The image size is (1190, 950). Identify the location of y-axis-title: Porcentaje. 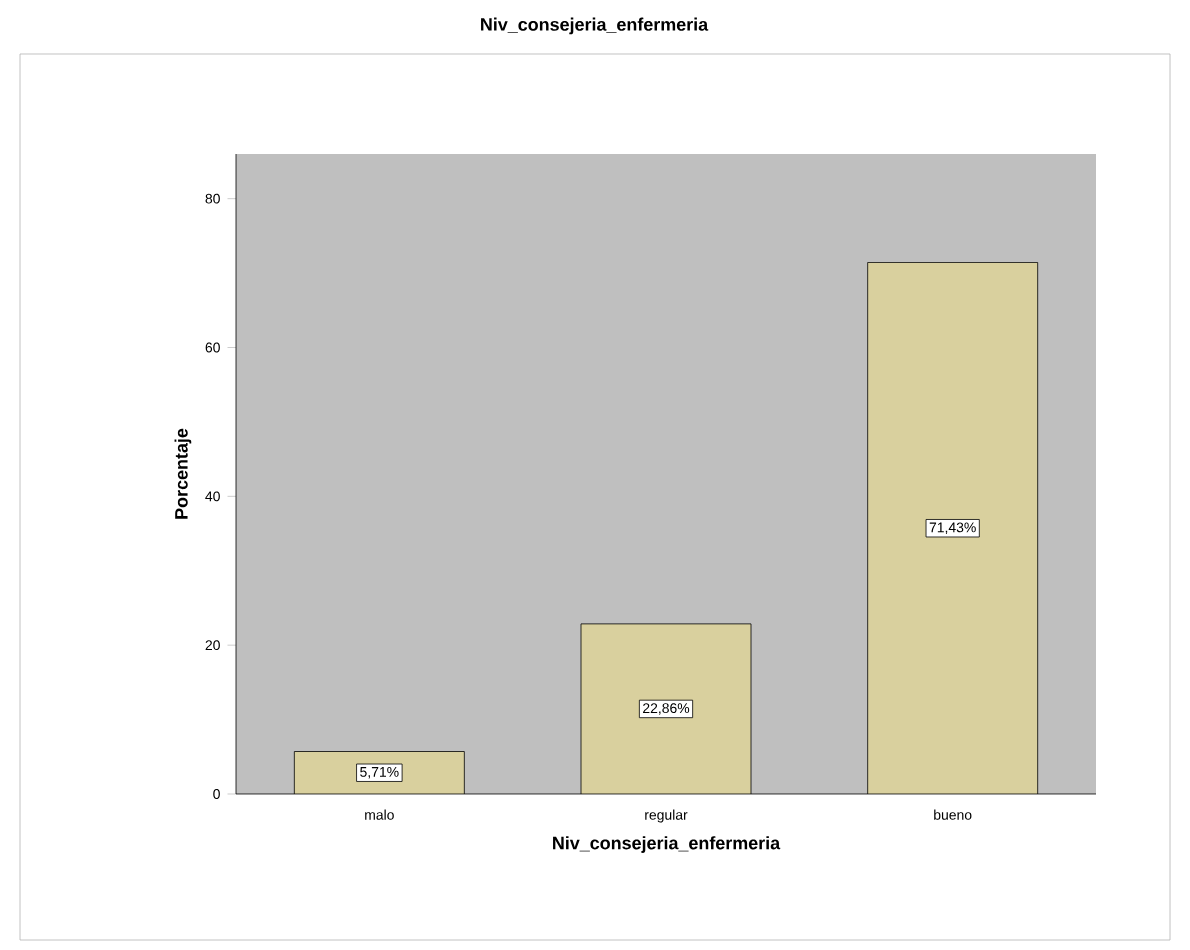
(183, 473).